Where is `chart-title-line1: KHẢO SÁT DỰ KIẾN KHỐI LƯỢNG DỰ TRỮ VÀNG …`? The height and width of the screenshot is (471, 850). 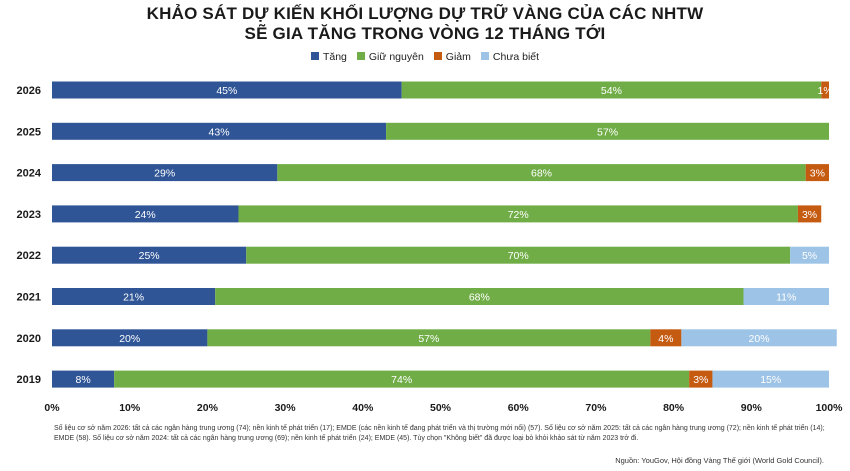
chart-title-line1: KHẢO SÁT DỰ KIẾN KHỐI LƯỢNG DỰ TRỮ VÀNG … is located at coordinates (425, 13).